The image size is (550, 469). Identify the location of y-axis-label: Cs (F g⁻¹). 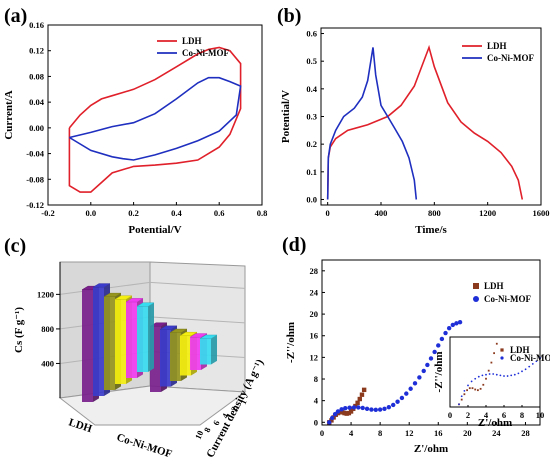
(19, 330).